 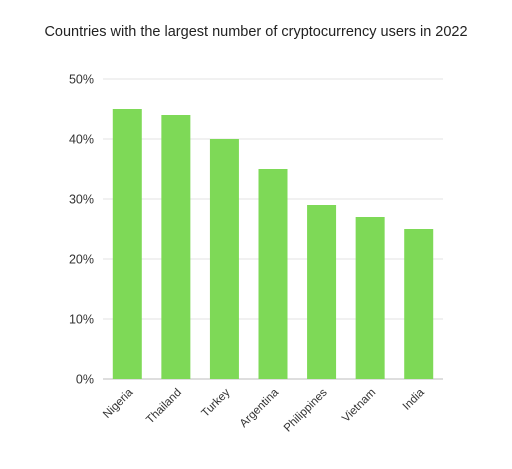 I want to click on bar-thailand, so click(x=176, y=247).